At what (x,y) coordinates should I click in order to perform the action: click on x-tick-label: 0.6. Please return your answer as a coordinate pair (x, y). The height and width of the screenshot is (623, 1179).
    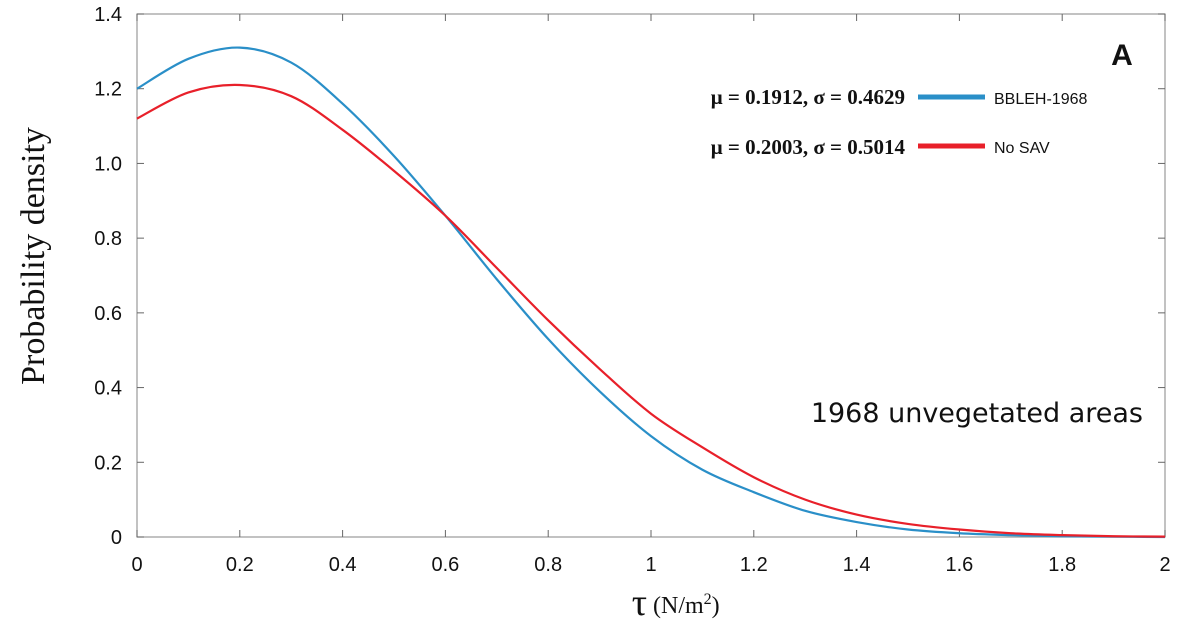
    Looking at the image, I should click on (445, 565).